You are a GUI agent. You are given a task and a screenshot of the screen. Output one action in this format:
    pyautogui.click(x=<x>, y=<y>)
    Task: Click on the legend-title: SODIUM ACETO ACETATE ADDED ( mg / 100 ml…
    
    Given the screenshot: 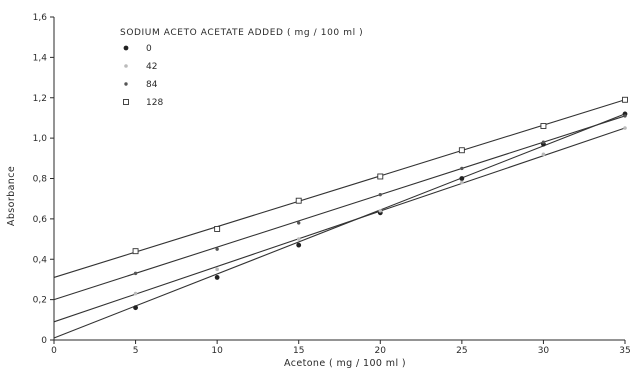 What is the action you would take?
    pyautogui.click(x=241, y=33)
    